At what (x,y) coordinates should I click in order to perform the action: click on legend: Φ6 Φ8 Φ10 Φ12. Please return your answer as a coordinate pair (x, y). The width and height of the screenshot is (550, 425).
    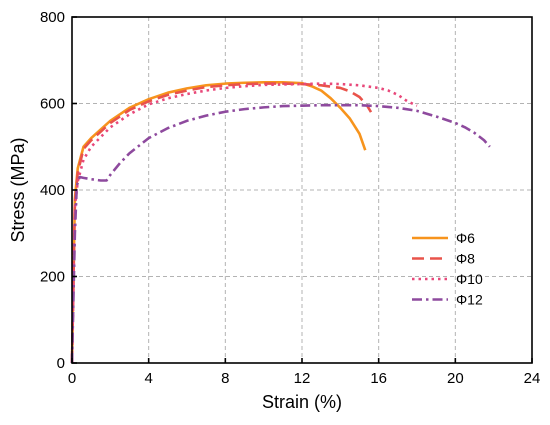
    Looking at the image, I should click on (447, 269).